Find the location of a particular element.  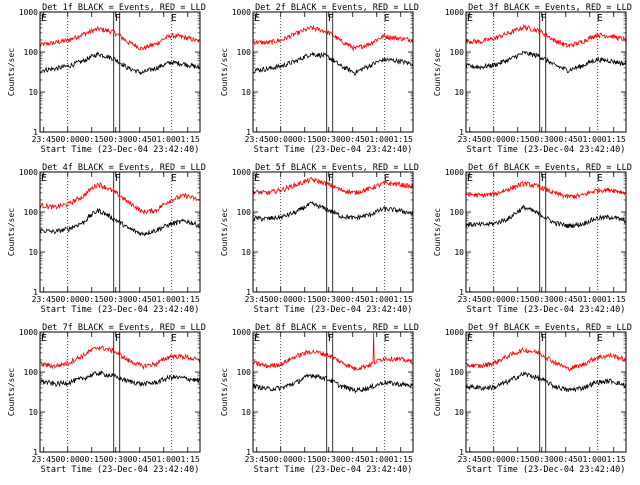

panel-title: Det 4f BLACK = Events, RED = LLD is located at coordinates (124, 168).